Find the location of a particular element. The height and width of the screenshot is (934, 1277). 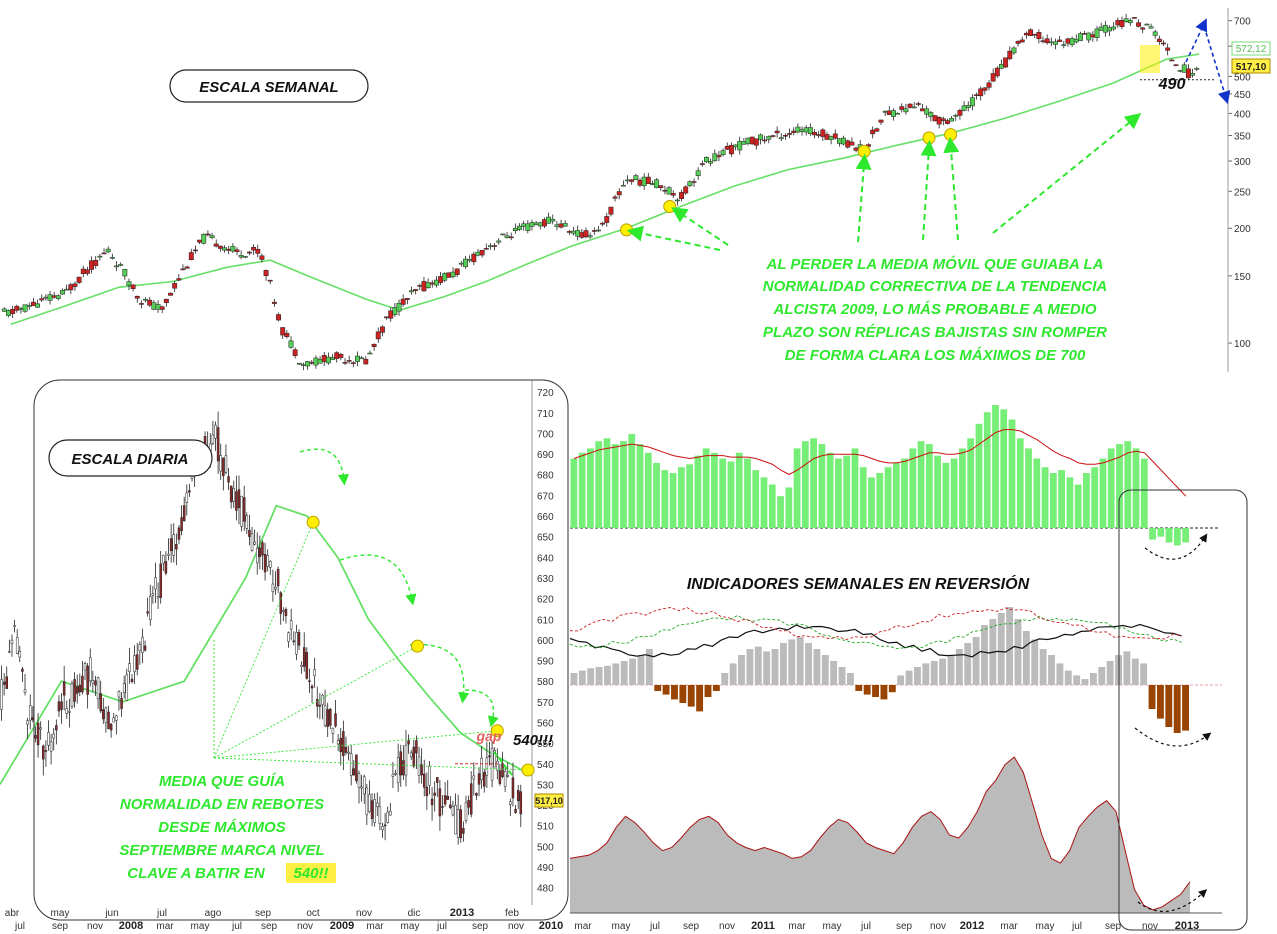

weekly-y-tick-label: 100 is located at coordinates (1242, 344).